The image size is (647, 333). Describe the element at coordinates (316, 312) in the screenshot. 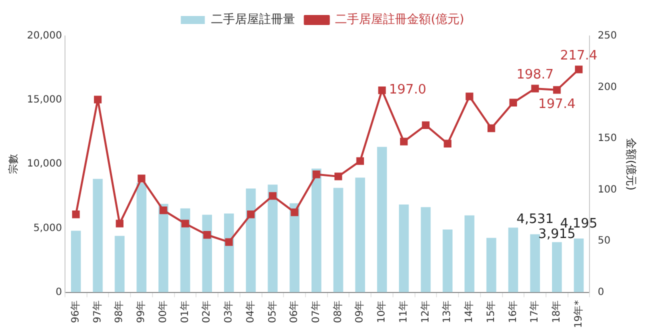

I see `x-tick-label: 07年` at that location.